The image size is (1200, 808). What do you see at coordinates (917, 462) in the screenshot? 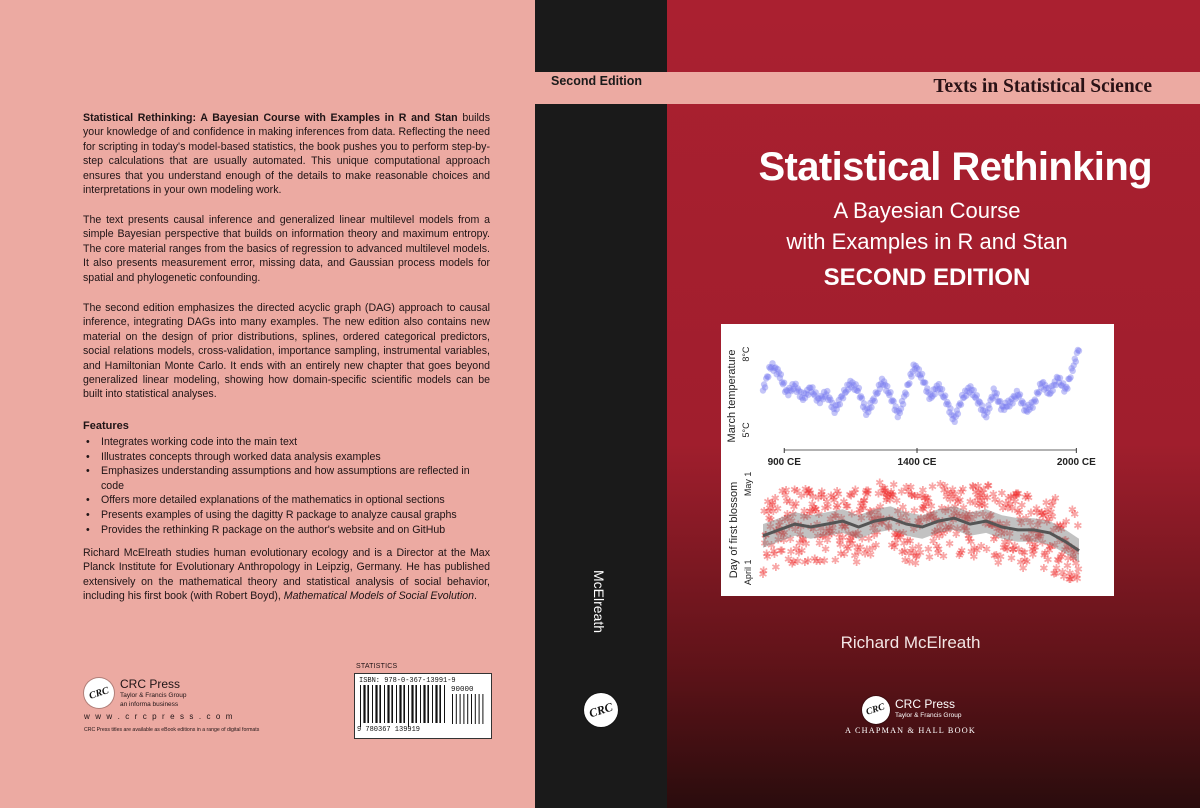
I see `x-tick-label: 1400 CE` at bounding box center [917, 462].